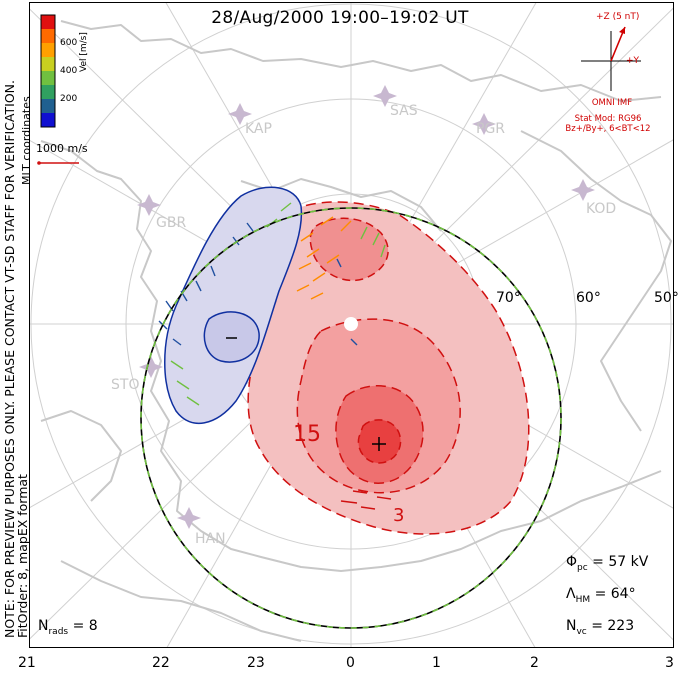 The image size is (680, 674). What do you see at coordinates (615, 594) in the screenshot?
I see `stat-lambda-value: = 64°` at bounding box center [615, 594].